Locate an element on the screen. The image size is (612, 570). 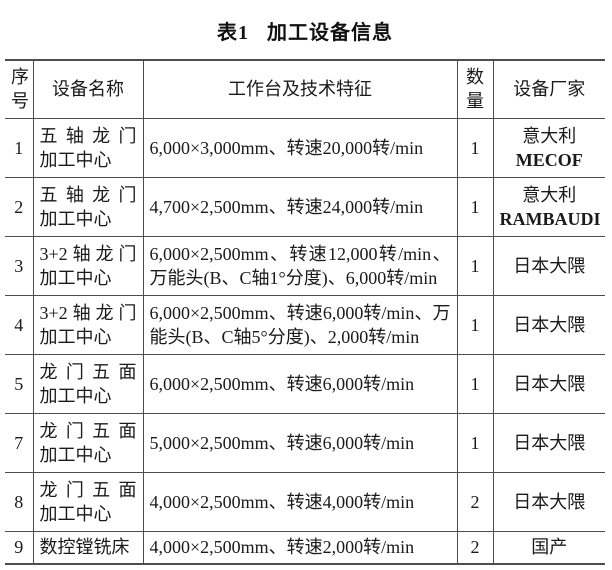
header-equipment-name: 设备名称 is located at coordinates (88, 89).